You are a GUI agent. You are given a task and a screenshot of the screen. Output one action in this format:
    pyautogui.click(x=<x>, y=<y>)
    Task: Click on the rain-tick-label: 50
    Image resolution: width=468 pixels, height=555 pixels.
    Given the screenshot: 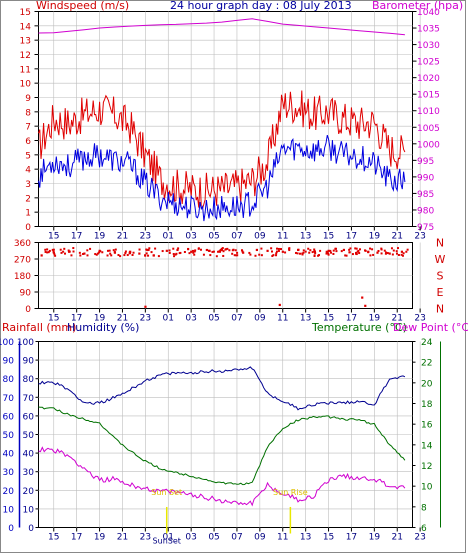 What is the action you would take?
    pyautogui.click(x=9, y=436)
    